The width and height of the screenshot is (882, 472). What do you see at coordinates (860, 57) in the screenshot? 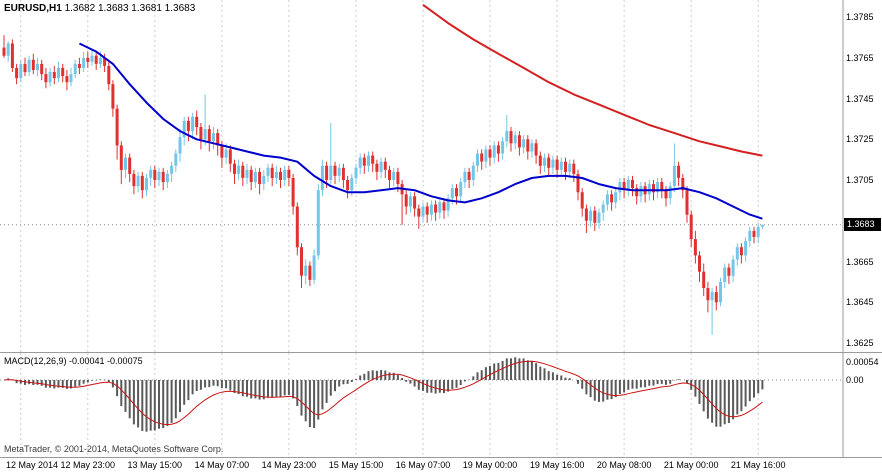
I see `price-tick-label: 1.3765` at bounding box center [860, 57].